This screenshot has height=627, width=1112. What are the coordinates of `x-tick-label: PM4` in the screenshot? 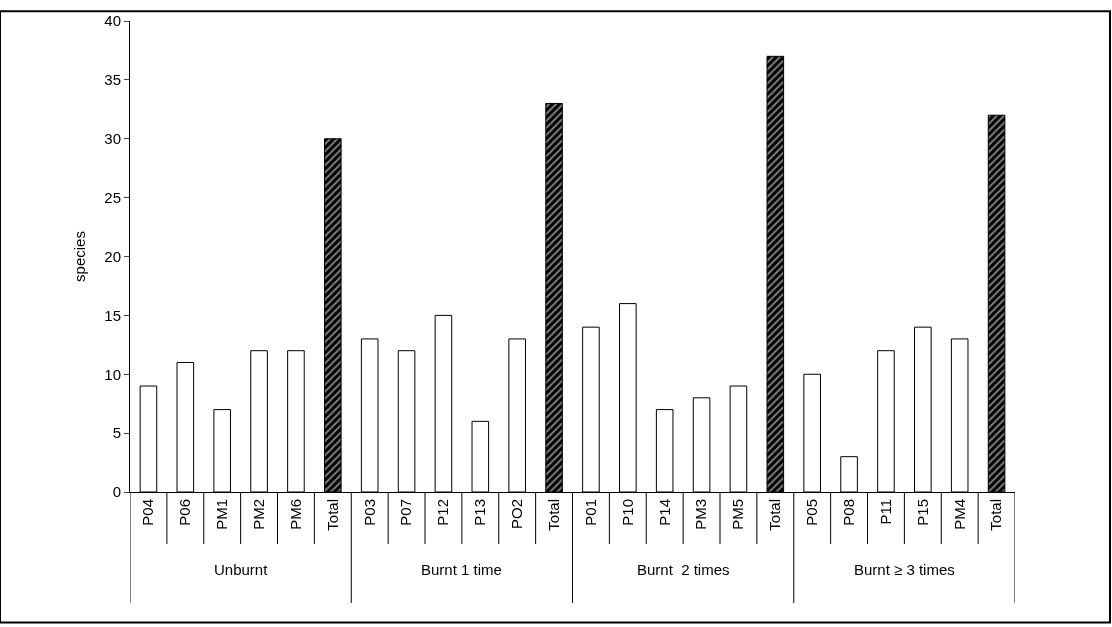 It's located at (959, 514).